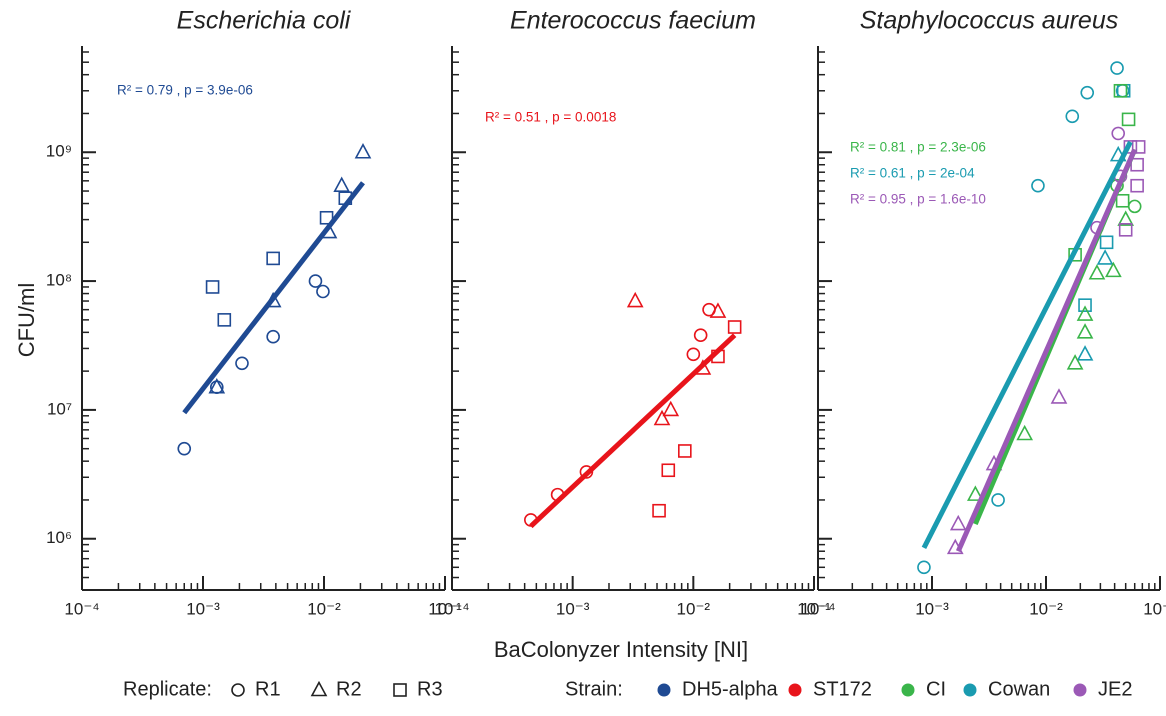 This screenshot has height=716, width=1166. Describe the element at coordinates (633, 21) in the screenshot. I see `panel-title: Enterococcus faecium` at that location.